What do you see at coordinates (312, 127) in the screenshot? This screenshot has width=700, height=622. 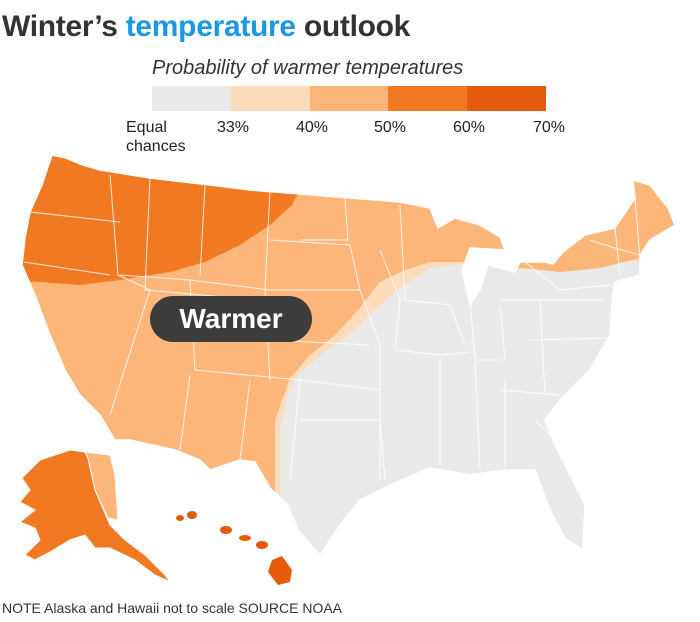 I see `legend-label-40: 40%` at bounding box center [312, 127].